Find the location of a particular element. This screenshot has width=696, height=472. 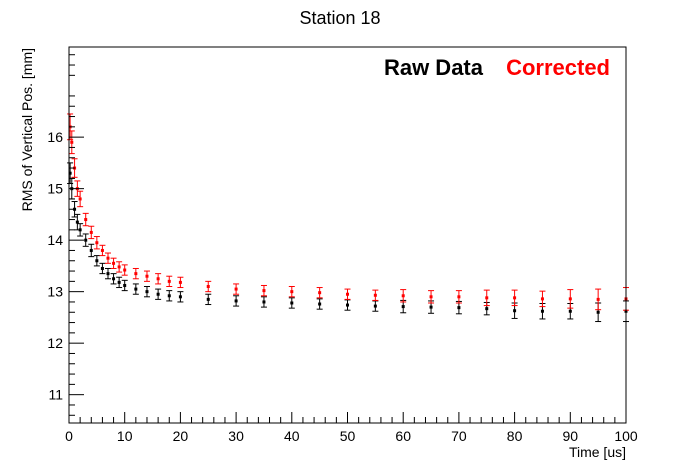

y-axis-title: RMS of Vertical Pos. [mm] is located at coordinates (27, 129).